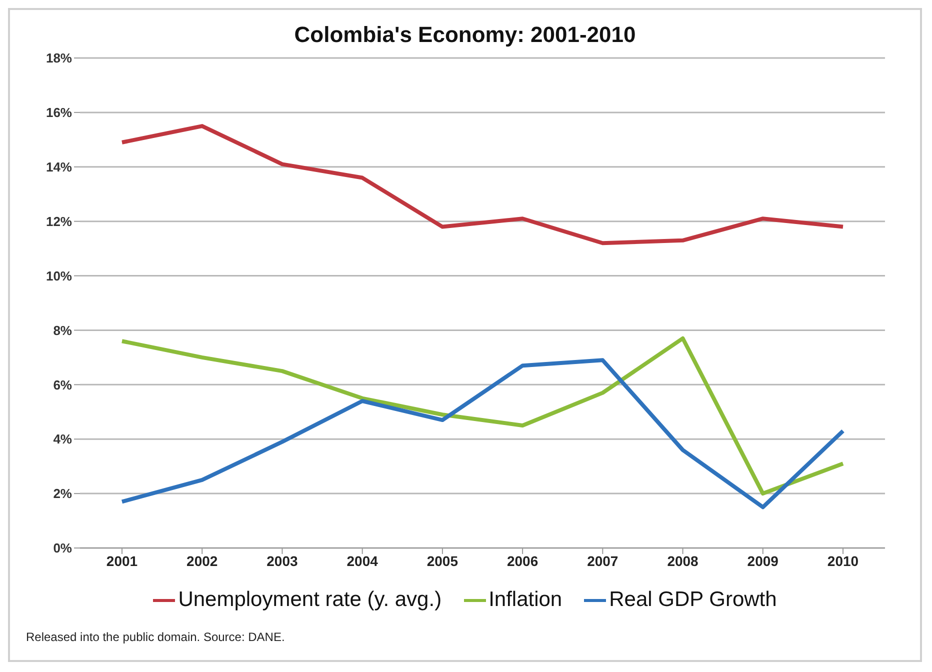 The width and height of the screenshot is (932, 672). What do you see at coordinates (59, 221) in the screenshot?
I see `y-tick-label: 12%` at bounding box center [59, 221].